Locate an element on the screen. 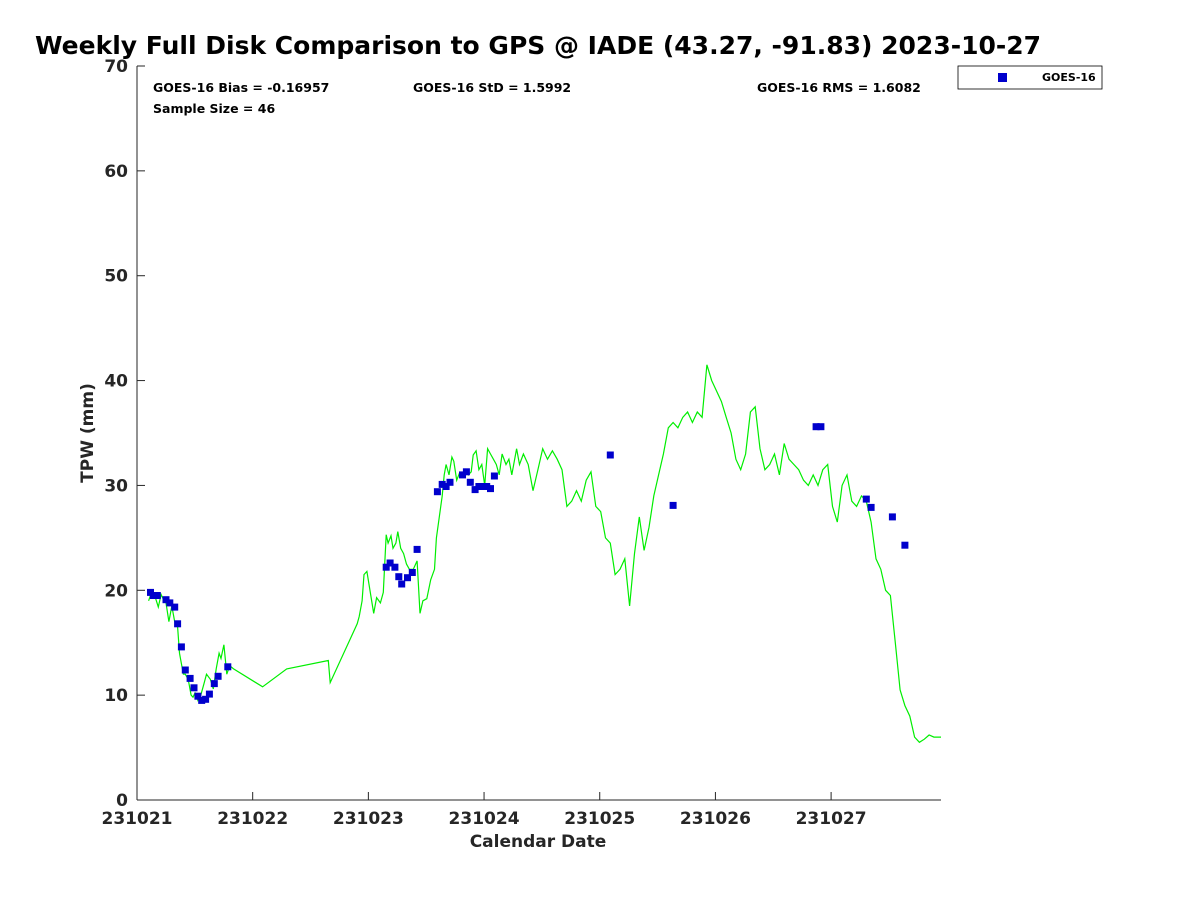 The width and height of the screenshot is (1200, 900). legend-box is located at coordinates (1030, 77).